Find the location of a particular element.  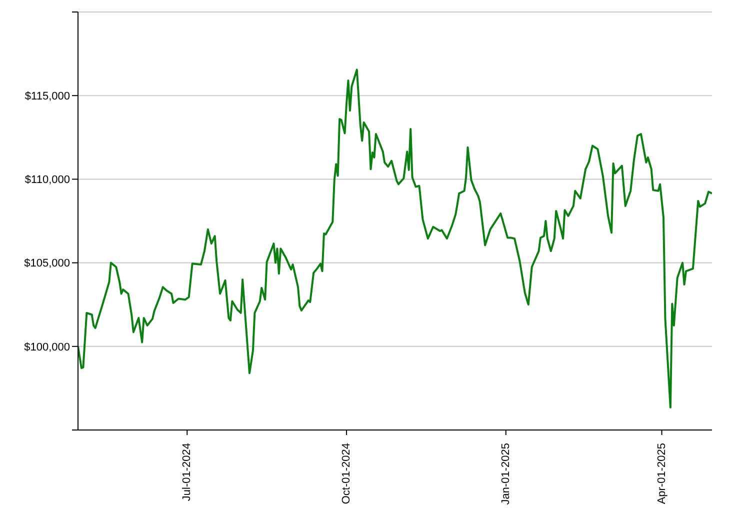

x-tick-label: Jan-01-2025 is located at coordinates (506, 474).